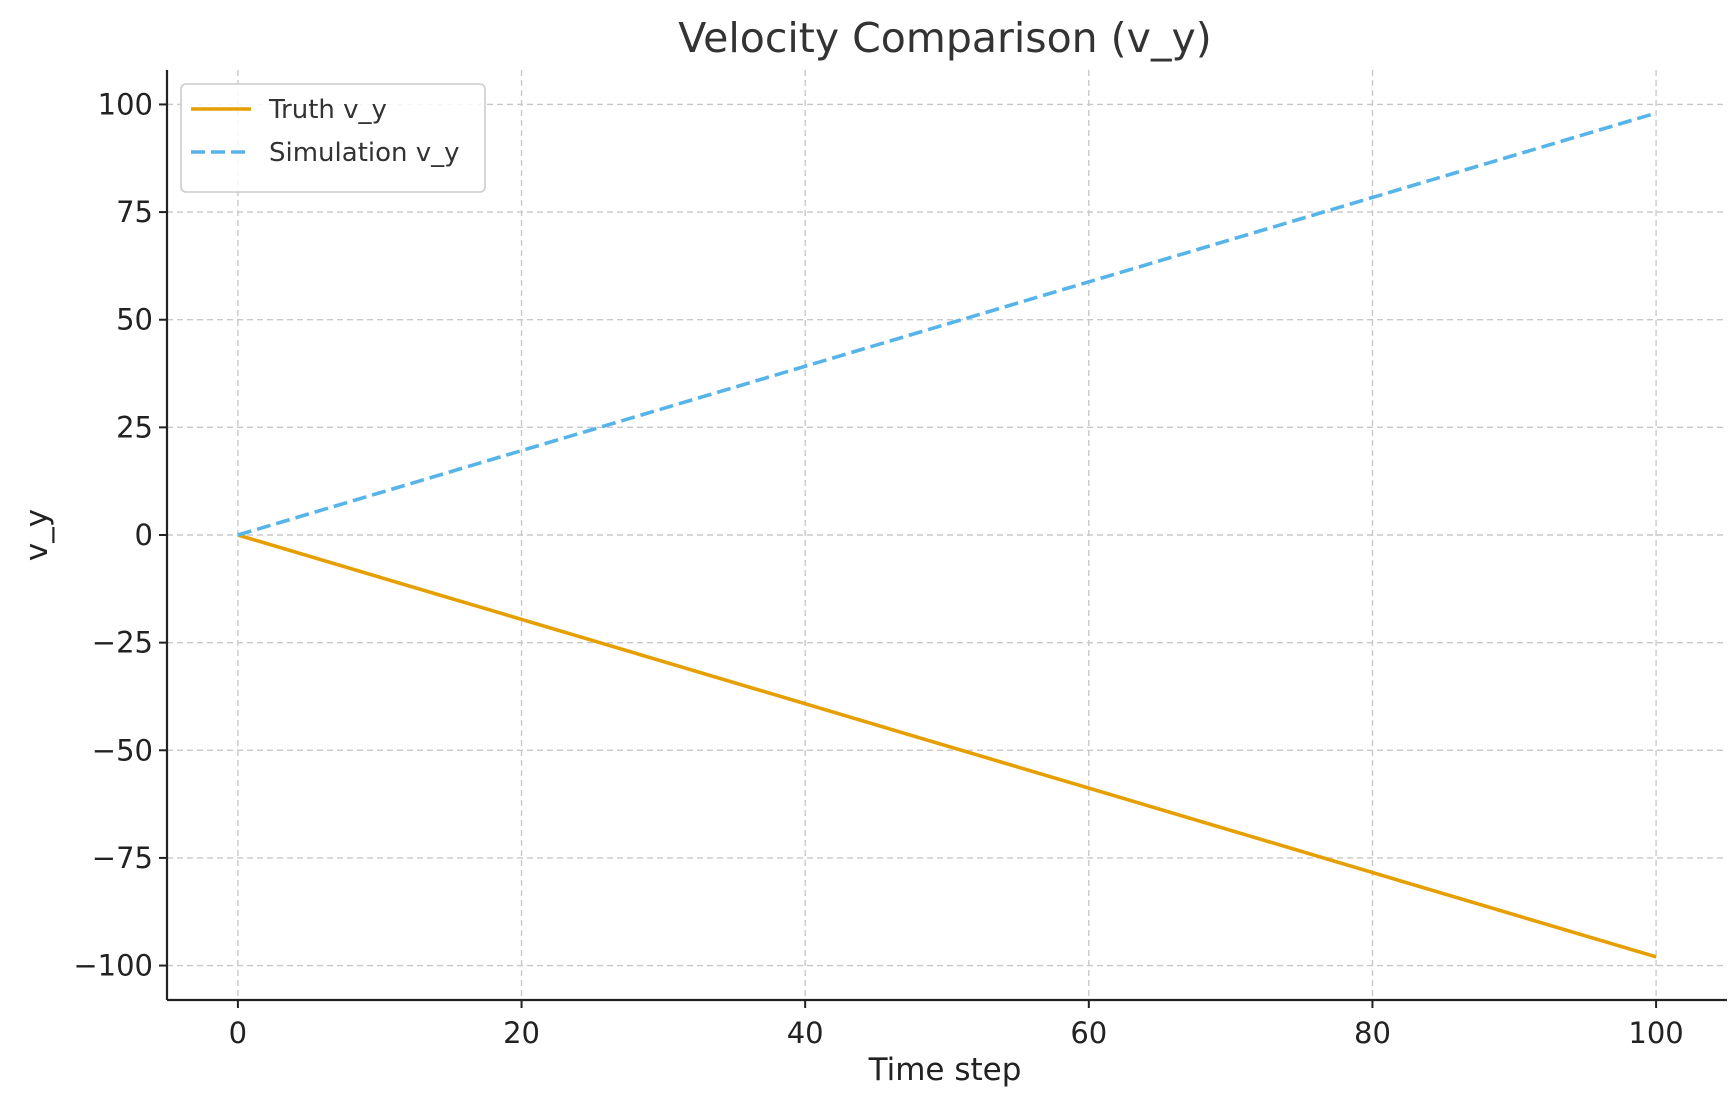 This screenshot has height=1101, width=1735. I want to click on x-tick-label: 80, so click(1372, 1033).